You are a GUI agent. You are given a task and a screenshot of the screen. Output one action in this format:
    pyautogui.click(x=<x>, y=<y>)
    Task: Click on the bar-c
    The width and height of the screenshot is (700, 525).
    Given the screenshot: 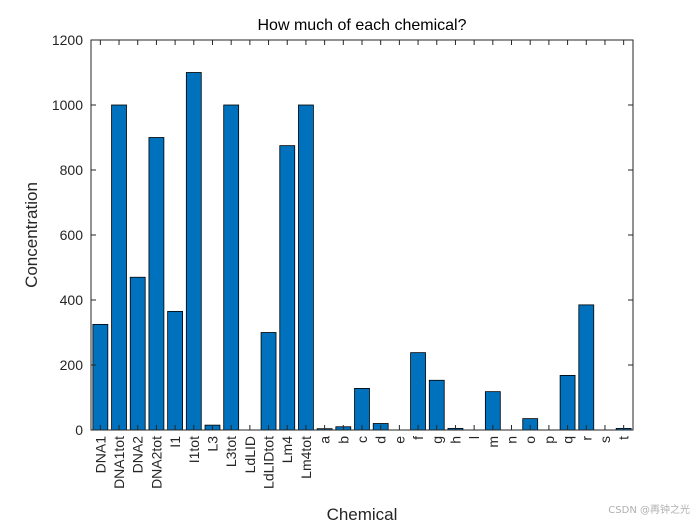 What is the action you would take?
    pyautogui.click(x=362, y=409)
    